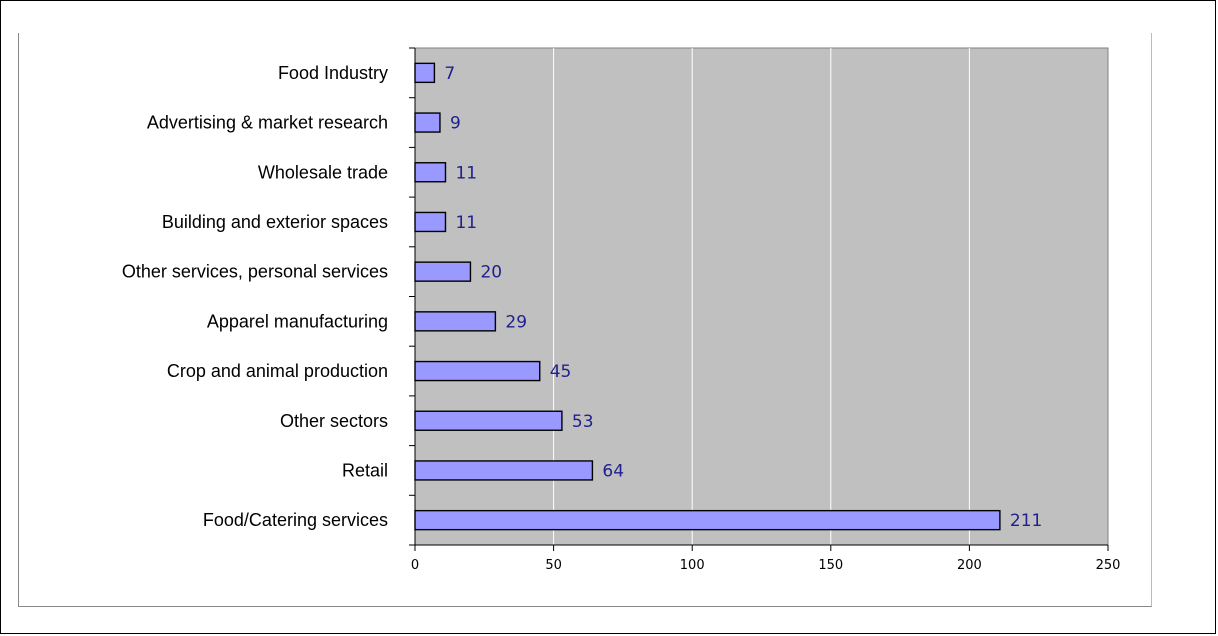  What do you see at coordinates (692, 565) in the screenshot?
I see `x-tick-label: 100` at bounding box center [692, 565].